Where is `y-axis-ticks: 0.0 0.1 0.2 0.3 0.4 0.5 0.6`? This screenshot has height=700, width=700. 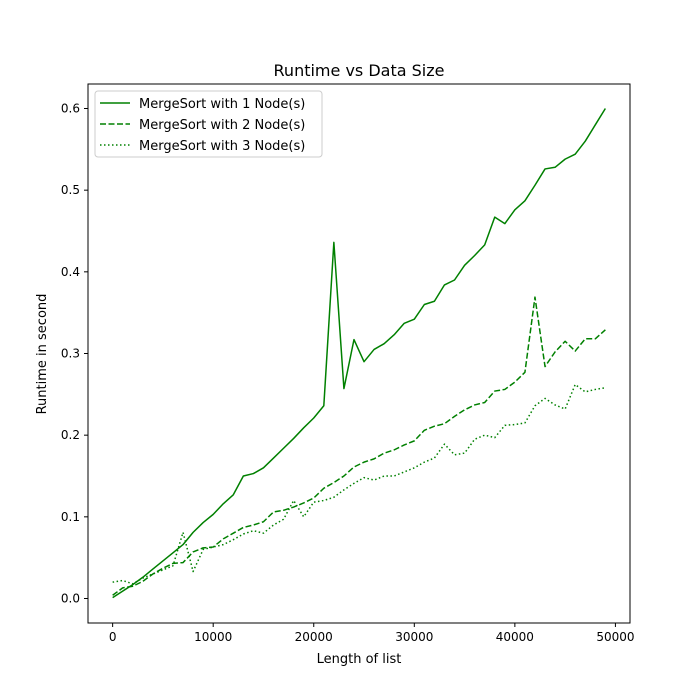
y-axis-ticks: 0.0 0.1 0.2 0.3 0.4 0.5 0.6 is located at coordinates (74, 354).